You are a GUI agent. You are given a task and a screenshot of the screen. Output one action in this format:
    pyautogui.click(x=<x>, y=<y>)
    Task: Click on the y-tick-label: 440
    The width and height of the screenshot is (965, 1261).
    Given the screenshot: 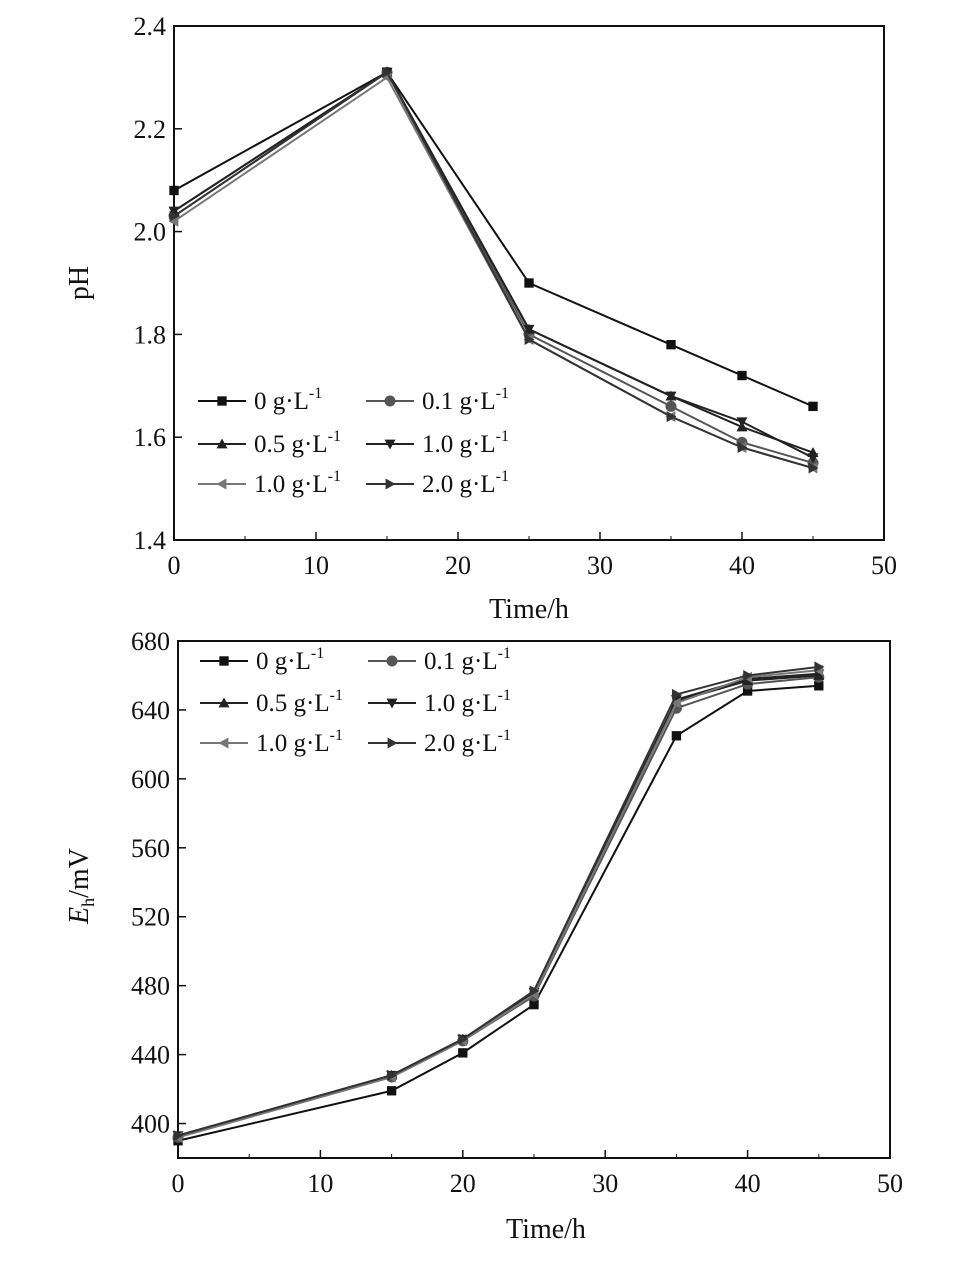 What is the action you would take?
    pyautogui.click(x=150, y=1055)
    